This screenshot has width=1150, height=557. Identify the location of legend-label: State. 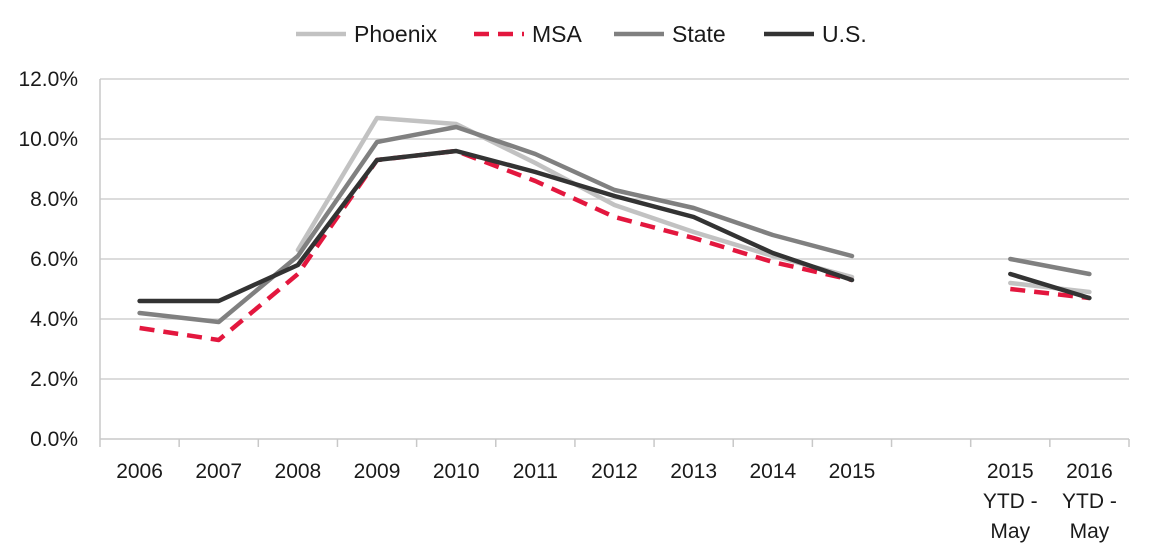
(699, 34).